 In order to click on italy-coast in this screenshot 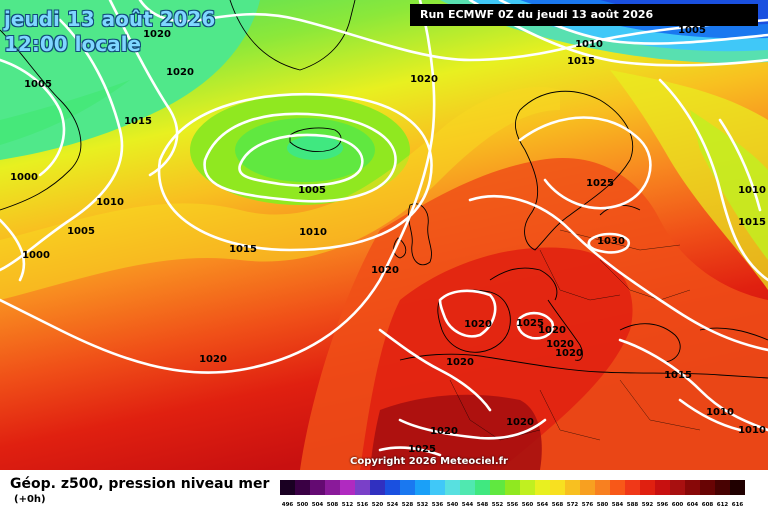, I will do `click(565, 330)`.